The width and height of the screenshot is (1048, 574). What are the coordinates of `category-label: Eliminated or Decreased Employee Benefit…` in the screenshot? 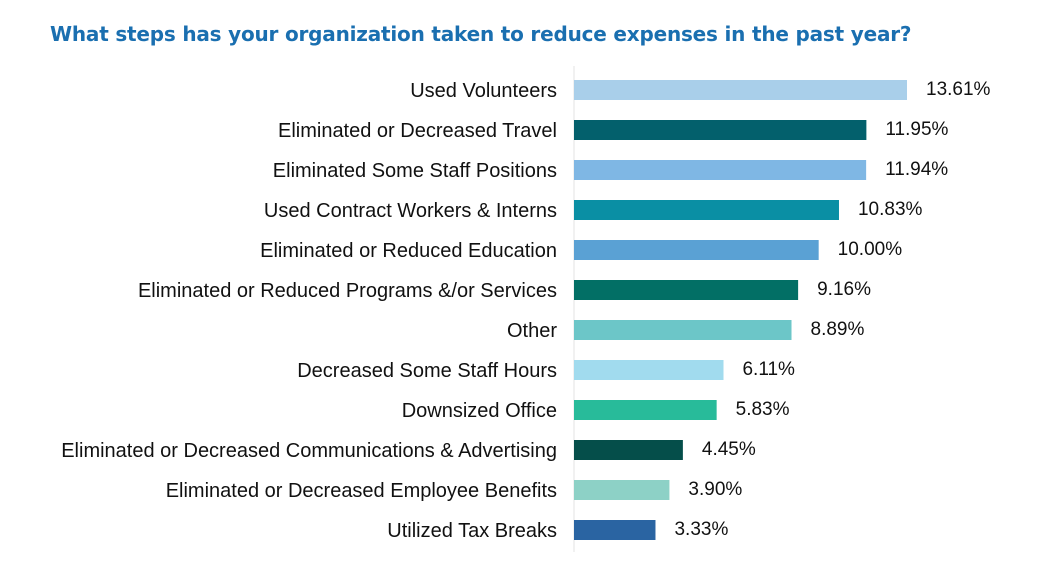 It's located at (361, 491).